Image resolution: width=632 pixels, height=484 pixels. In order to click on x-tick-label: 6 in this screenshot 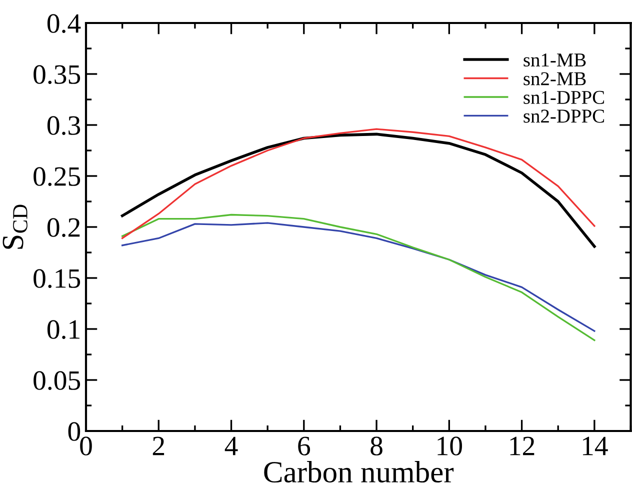, I will do `click(304, 446)`.